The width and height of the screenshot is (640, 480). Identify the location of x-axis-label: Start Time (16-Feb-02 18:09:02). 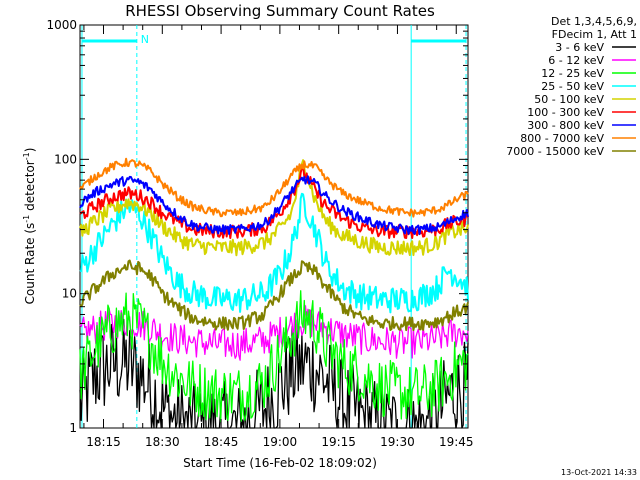
(280, 463).